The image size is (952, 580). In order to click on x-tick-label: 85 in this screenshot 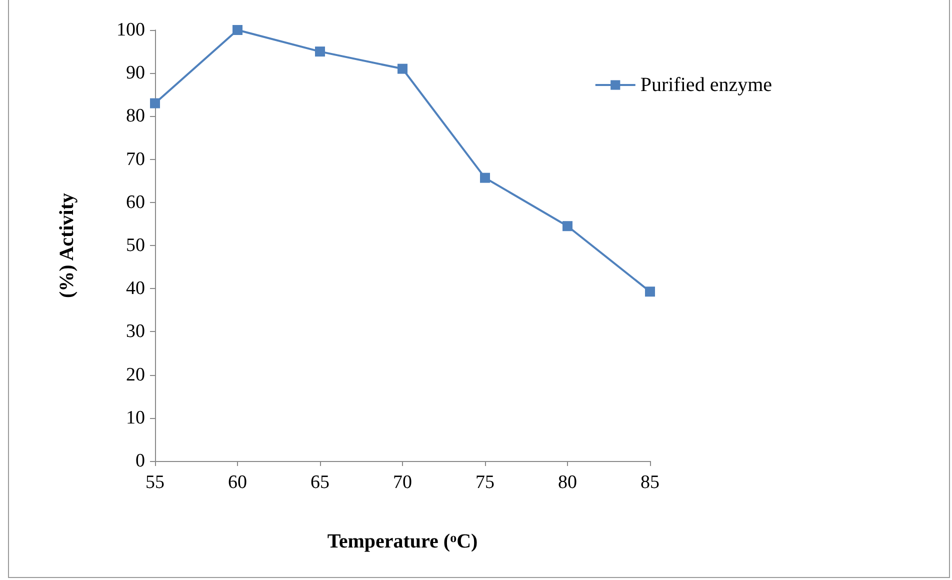, I will do `click(650, 482)`.